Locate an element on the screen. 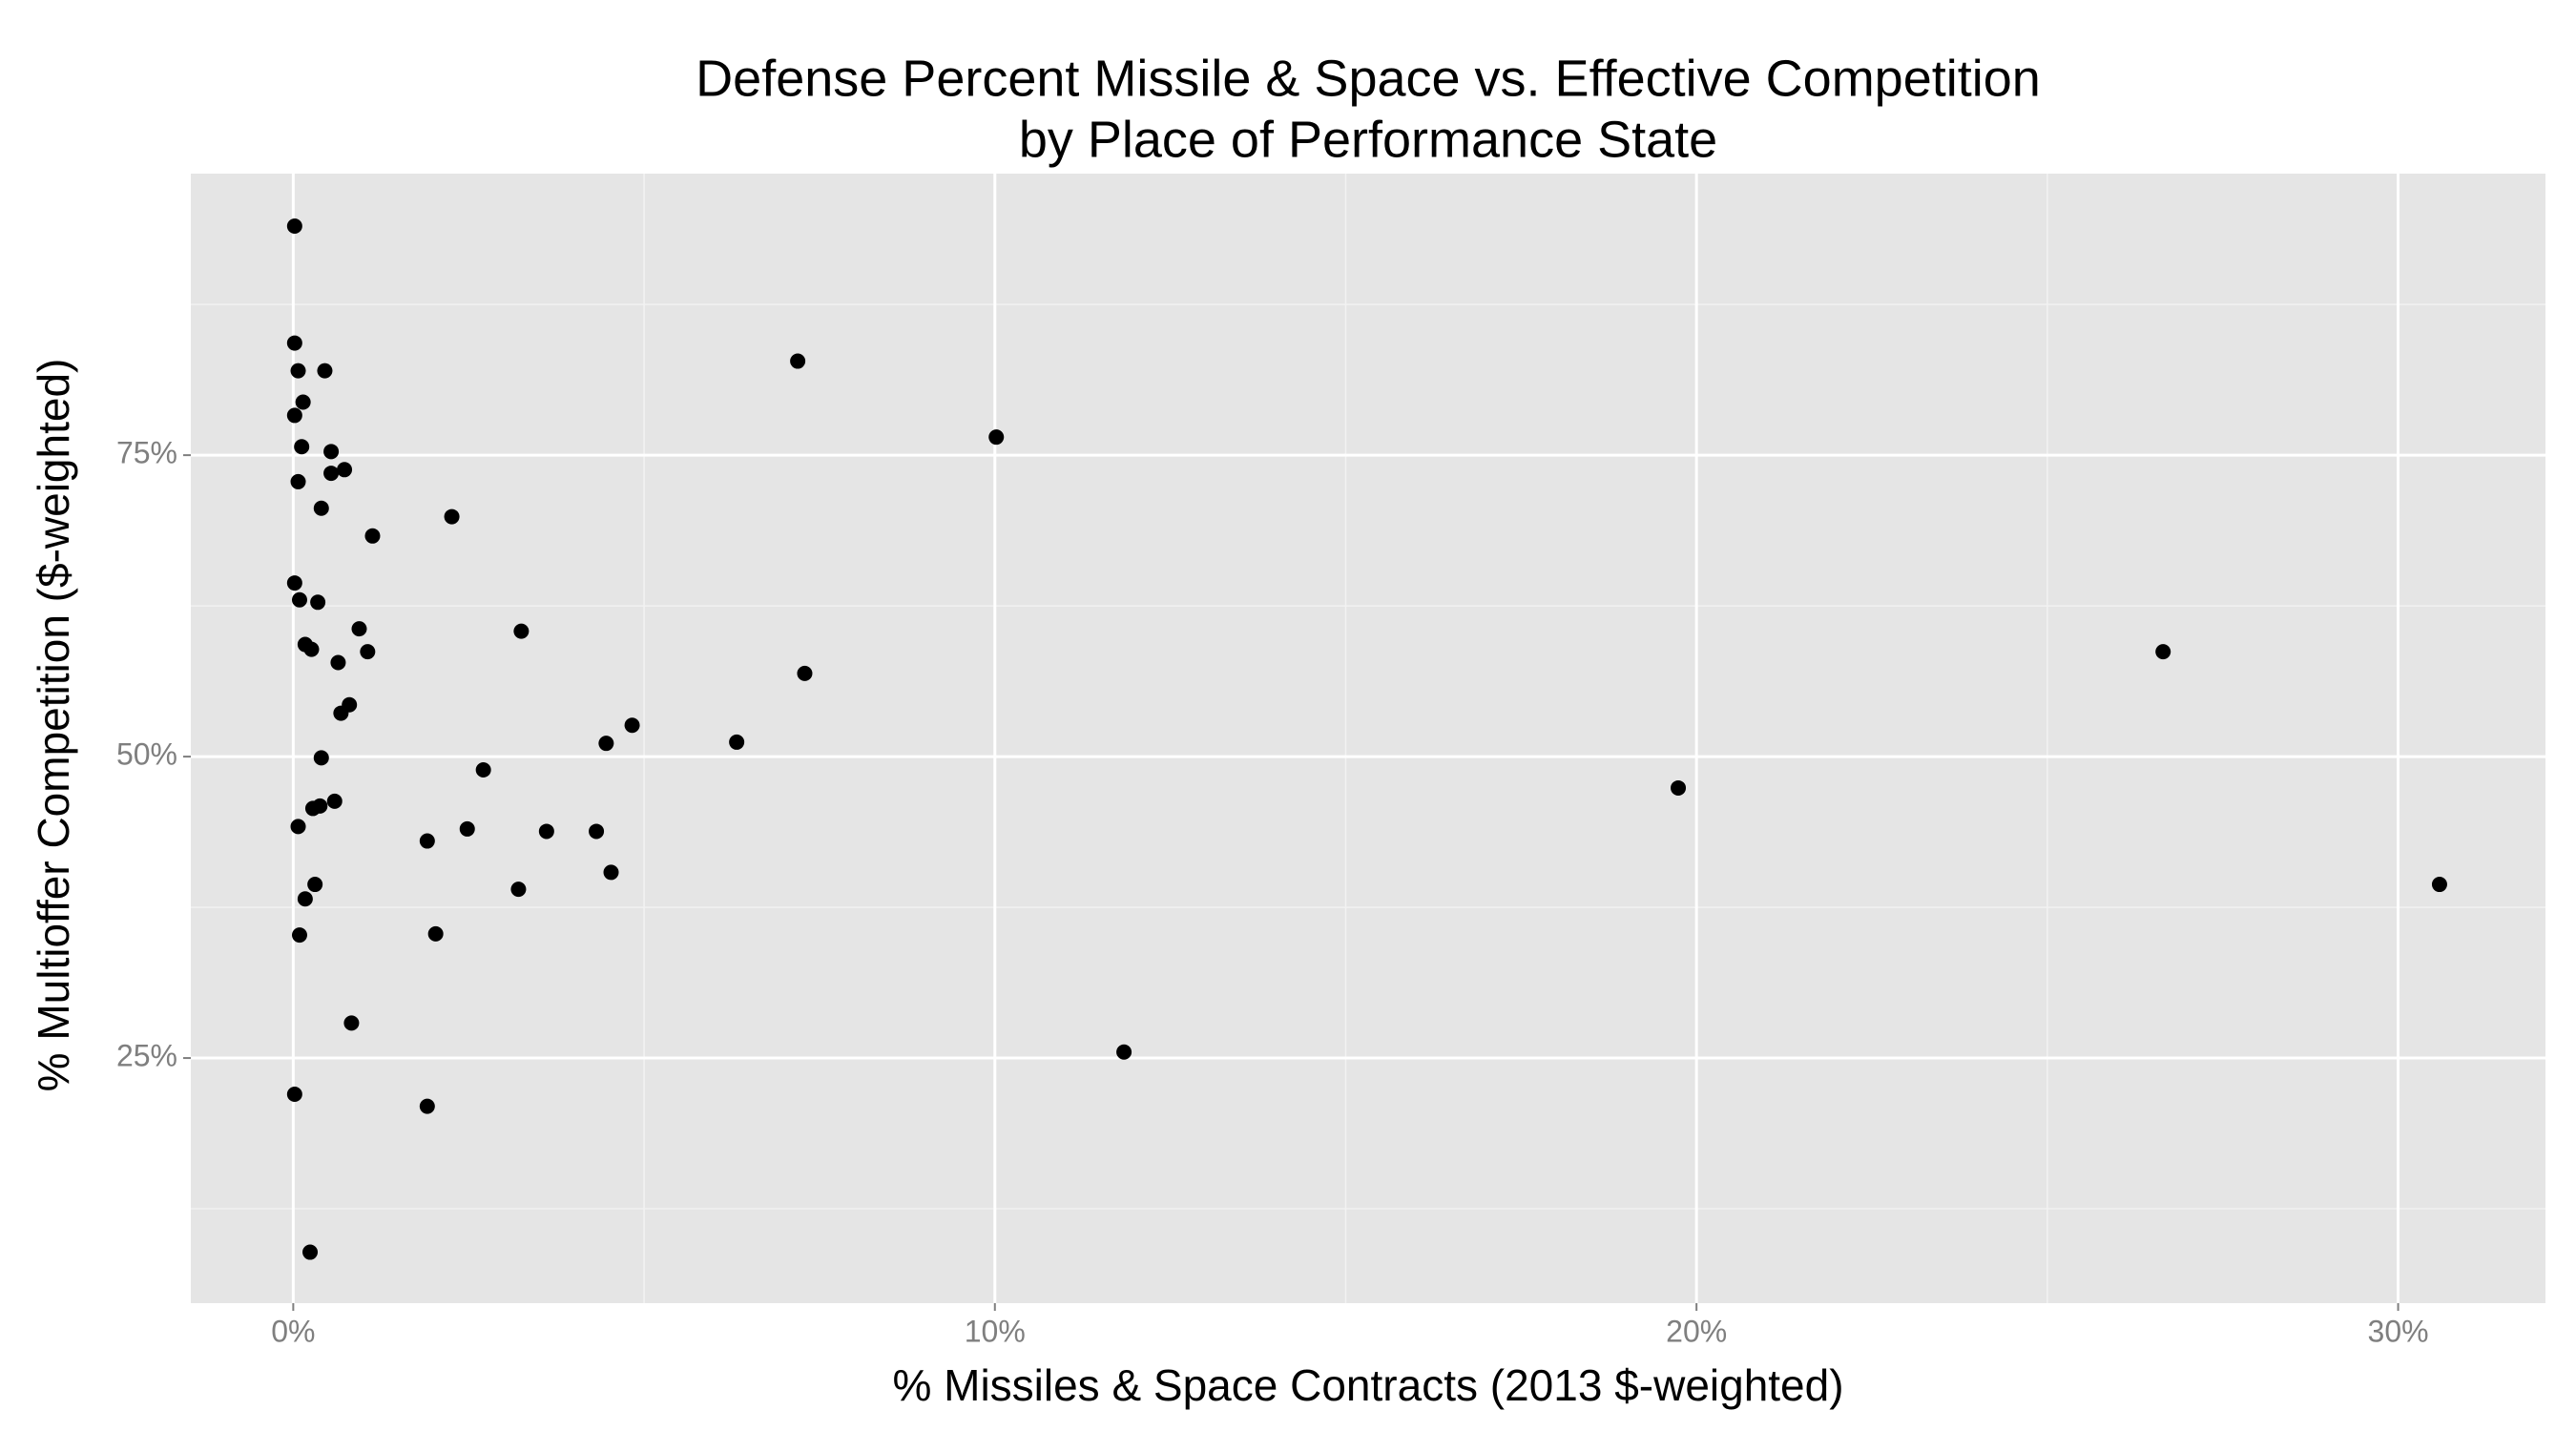  x-tick-label: 30% is located at coordinates (2398, 1331).